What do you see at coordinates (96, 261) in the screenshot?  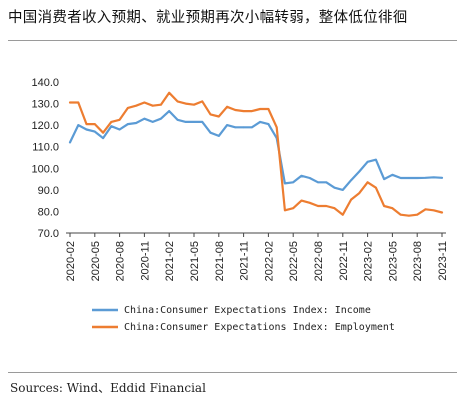 I see `x-tick-label: 2020-05` at bounding box center [96, 261].